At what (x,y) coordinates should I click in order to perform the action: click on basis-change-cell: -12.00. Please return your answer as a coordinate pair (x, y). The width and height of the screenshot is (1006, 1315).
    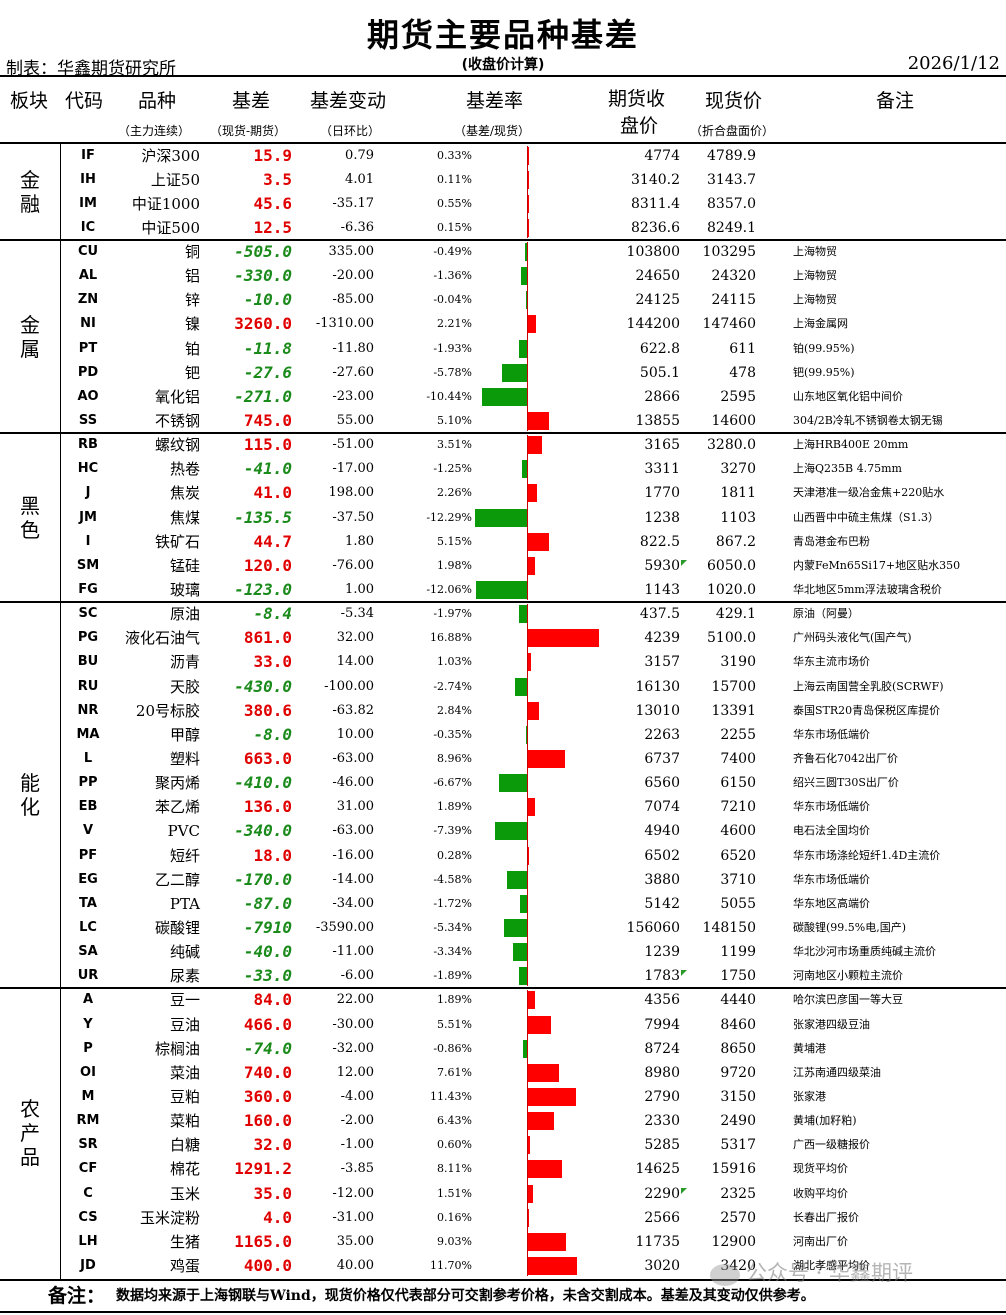
    Looking at the image, I should click on (353, 1193).